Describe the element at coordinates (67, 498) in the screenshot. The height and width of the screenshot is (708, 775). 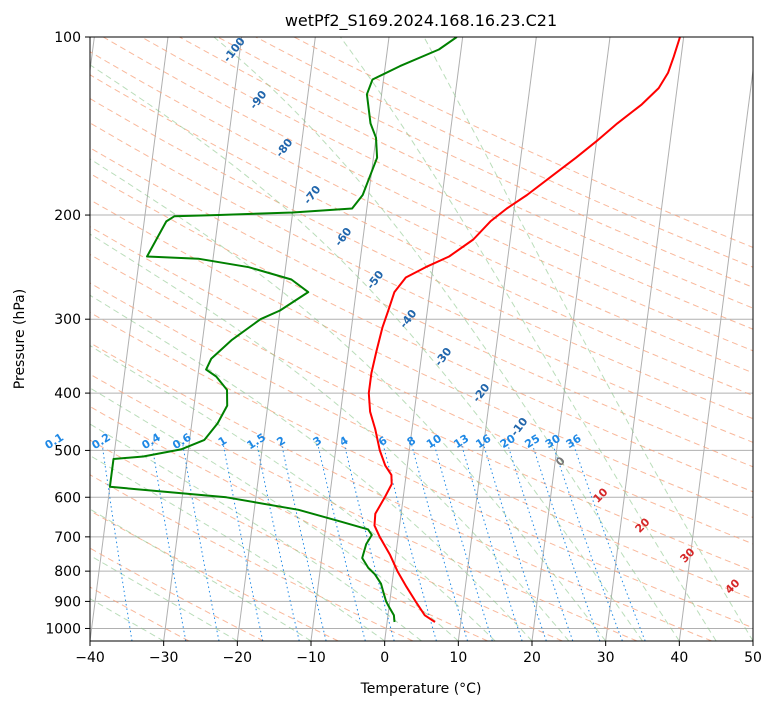
I see `y-tick-label: 600` at that location.